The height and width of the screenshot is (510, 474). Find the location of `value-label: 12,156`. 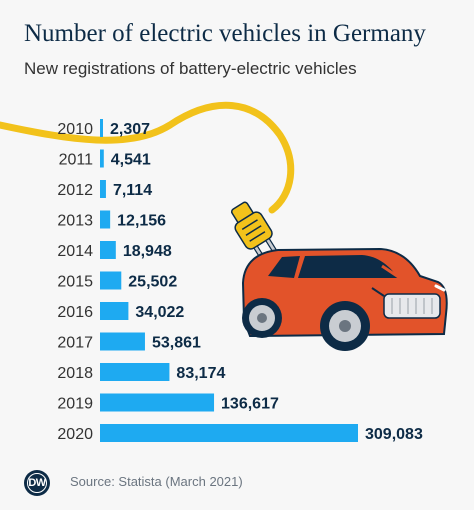

value-label: 12,156 is located at coordinates (141, 221).